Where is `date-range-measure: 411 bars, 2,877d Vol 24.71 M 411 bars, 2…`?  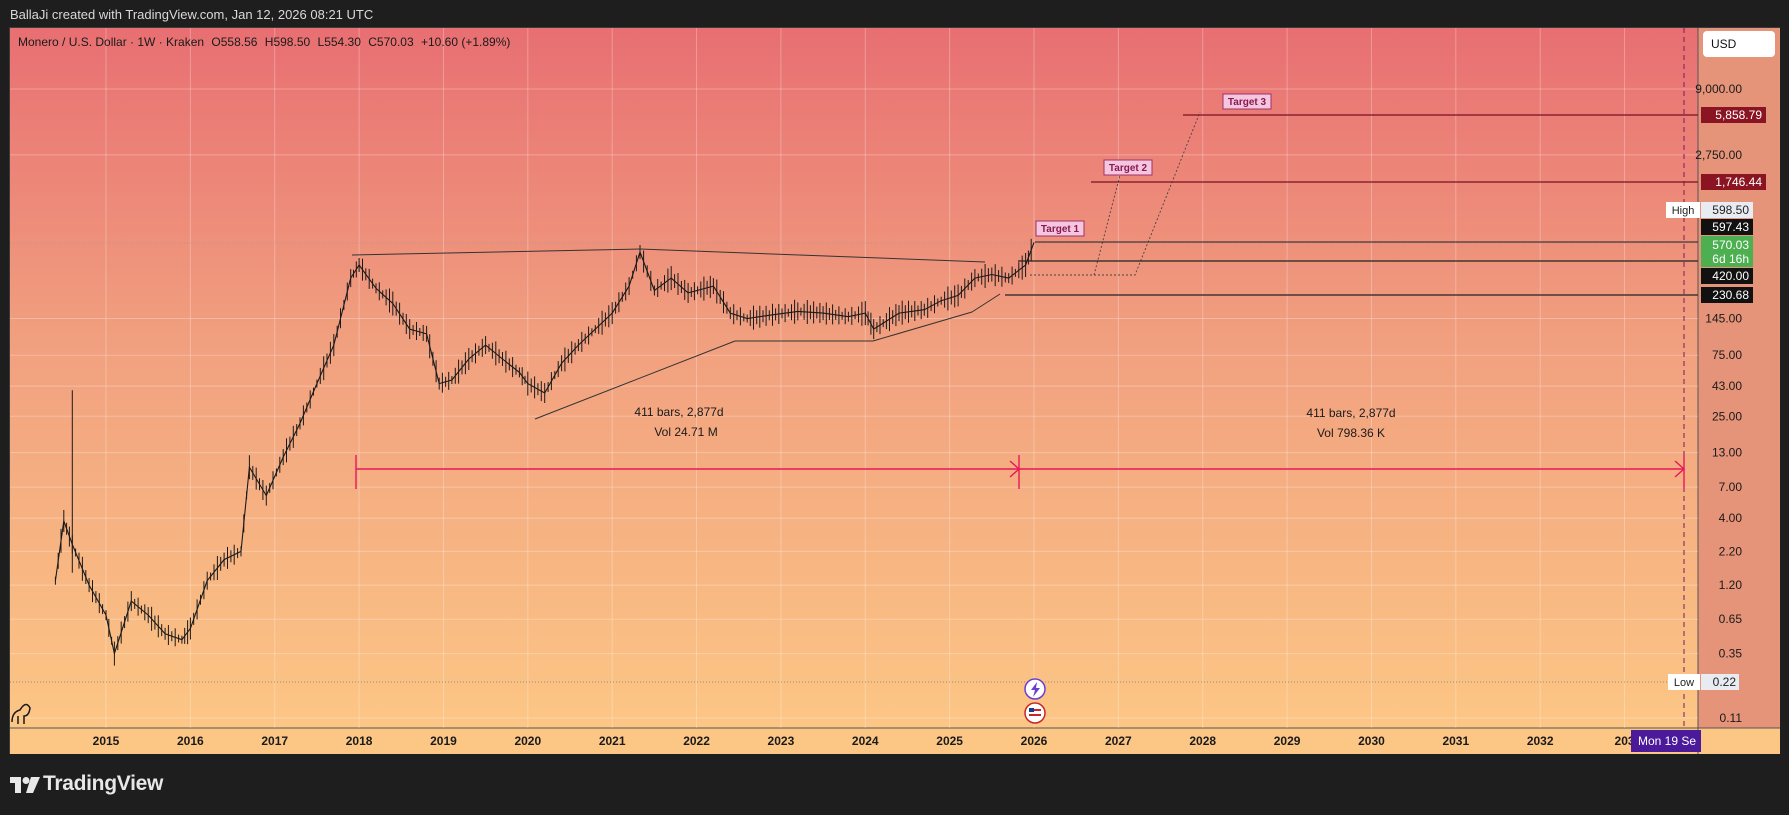
date-range-measure: 411 bars, 2,877d Vol 24.71 M 411 bars, 2… is located at coordinates (1020, 447).